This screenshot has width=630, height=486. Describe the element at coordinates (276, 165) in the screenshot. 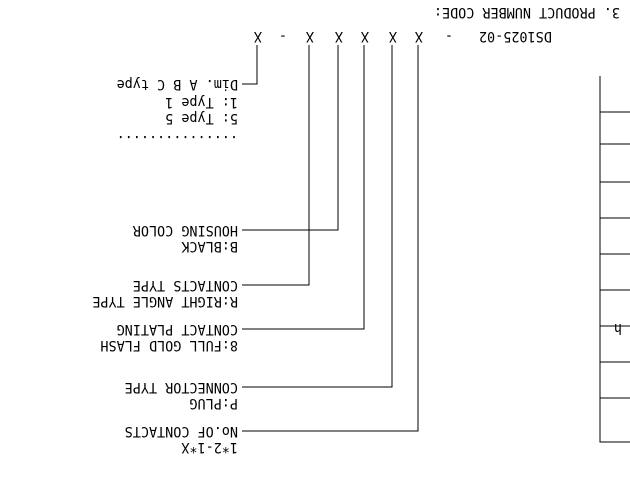

I see `leader-contacts-type` at that location.